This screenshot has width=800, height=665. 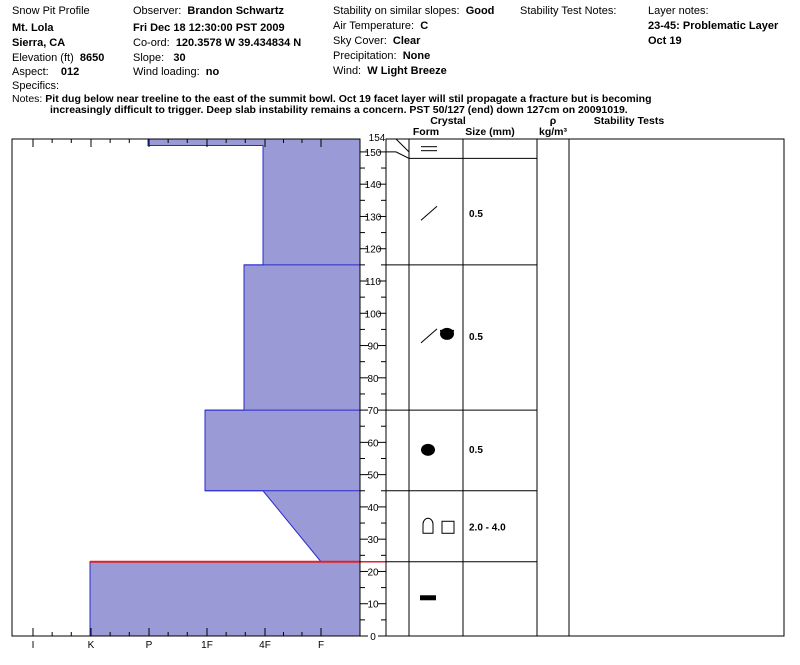 What do you see at coordinates (36, 86) in the screenshot?
I see `specifics-label: Specifics:` at bounding box center [36, 86].